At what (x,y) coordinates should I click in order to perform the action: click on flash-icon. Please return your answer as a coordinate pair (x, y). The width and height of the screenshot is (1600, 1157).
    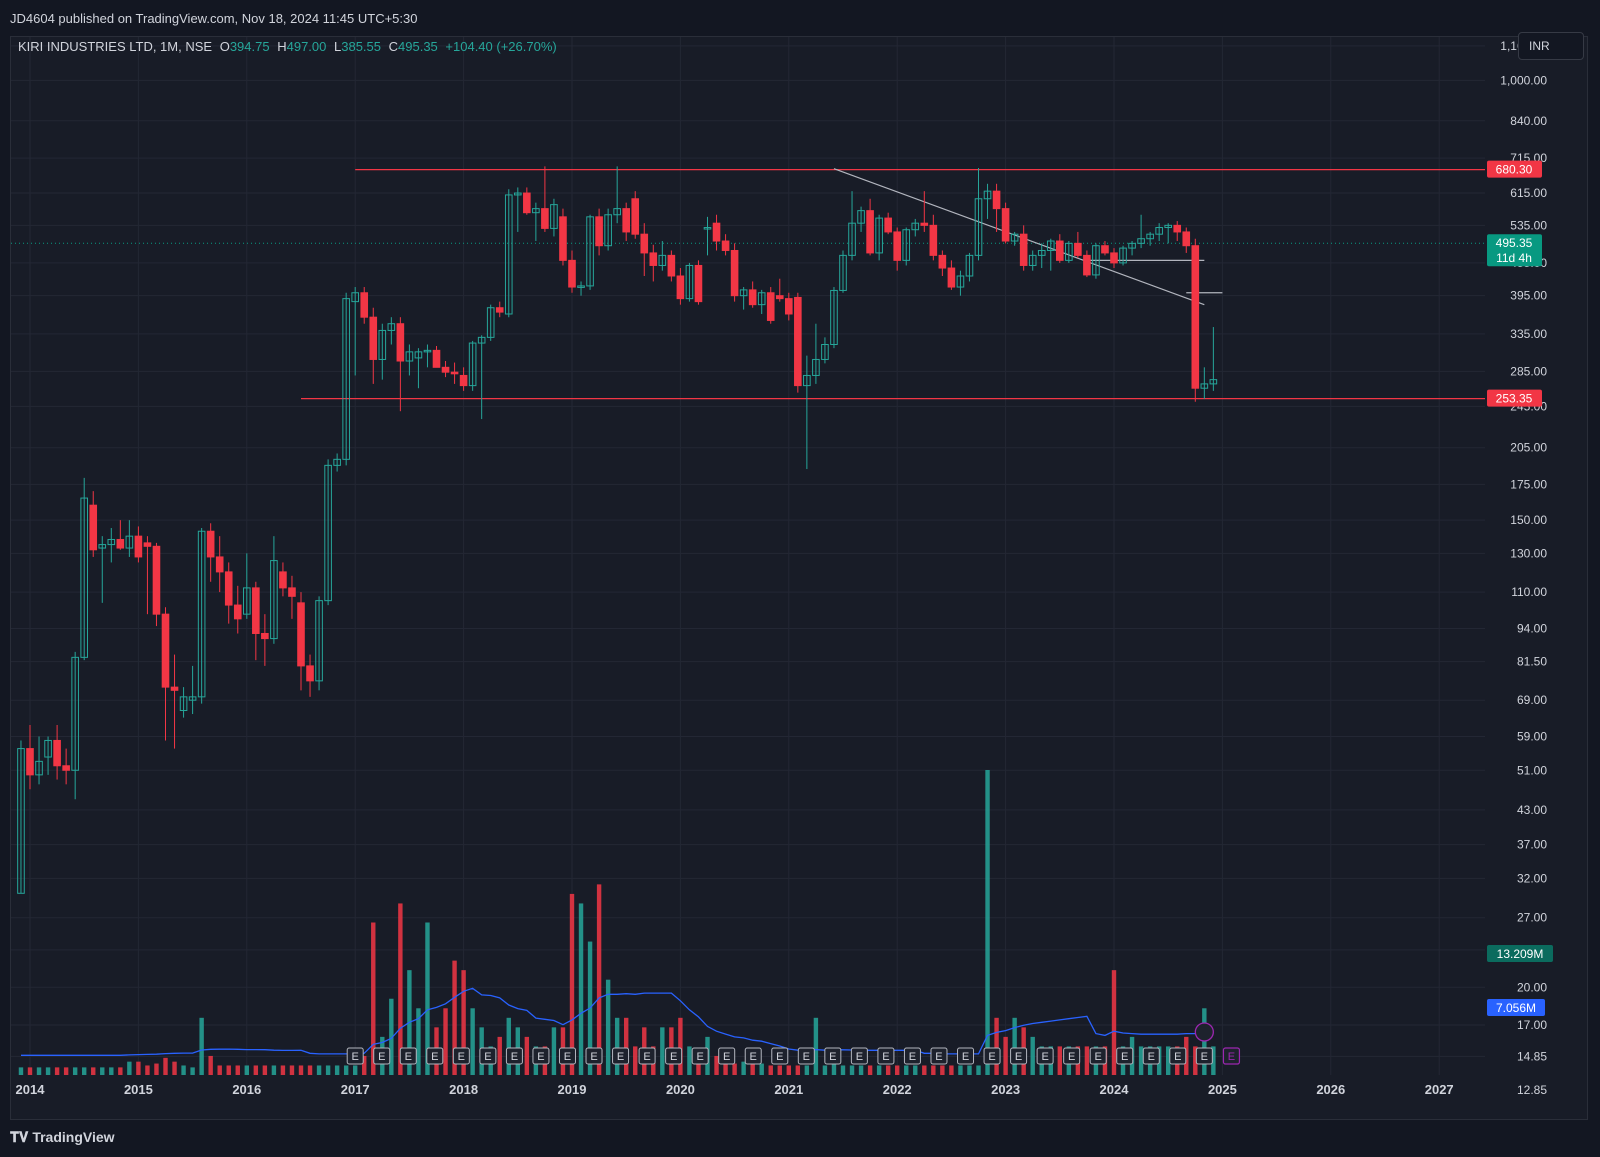
    Looking at the image, I should click on (1204, 1032).